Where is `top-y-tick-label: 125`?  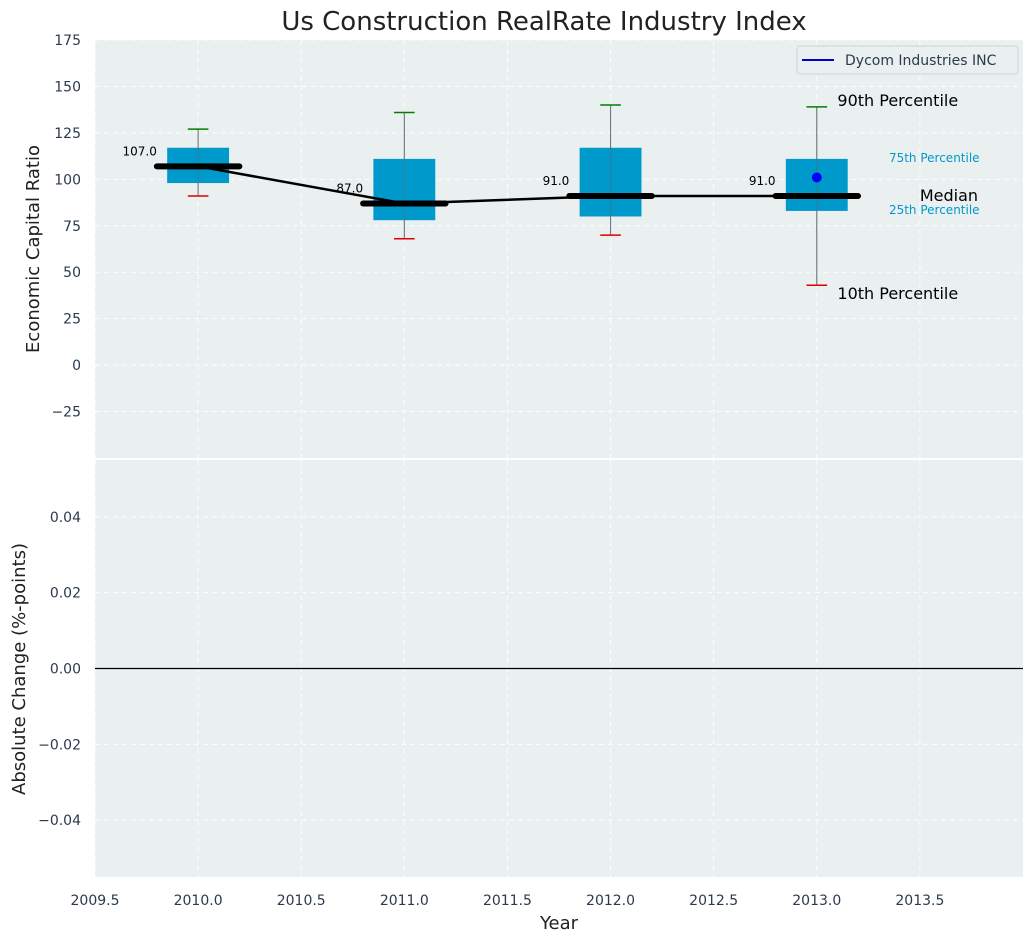
top-y-tick-label: 125 is located at coordinates (67, 134).